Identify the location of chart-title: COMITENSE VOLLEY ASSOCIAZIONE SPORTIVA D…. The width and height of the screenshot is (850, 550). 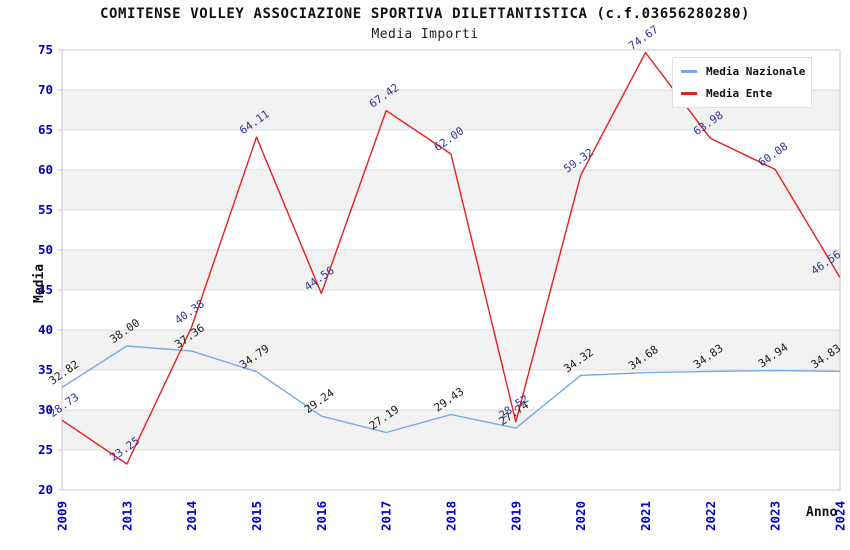
(425, 14).